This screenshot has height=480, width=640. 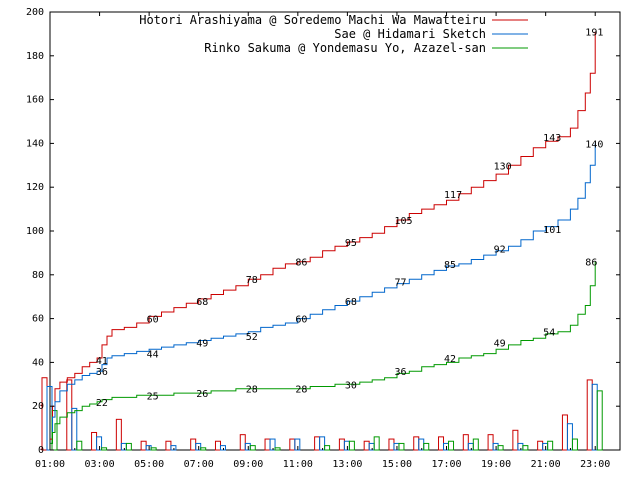 I want to click on x-tick-label: 15:00, so click(x=397, y=464).